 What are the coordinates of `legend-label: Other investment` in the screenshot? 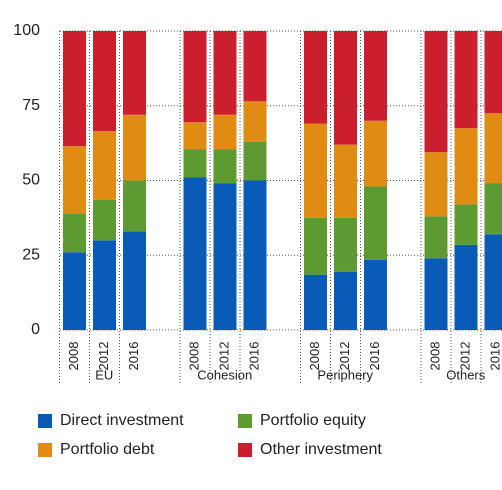 It's located at (321, 449).